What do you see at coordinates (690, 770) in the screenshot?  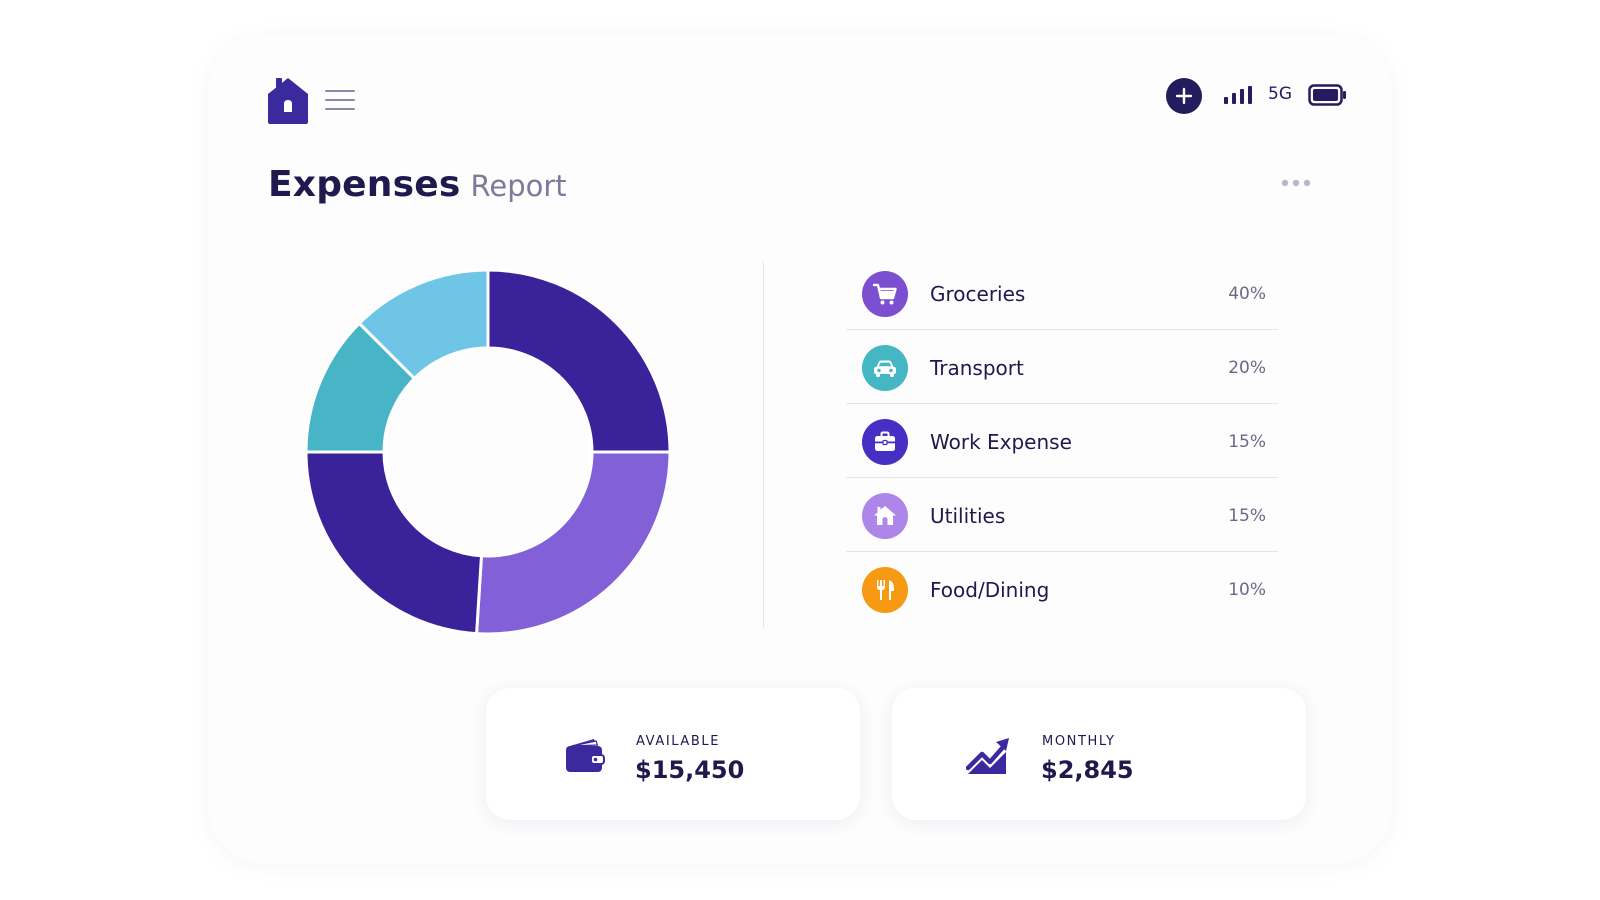 I see `stat-value: $15,450` at bounding box center [690, 770].